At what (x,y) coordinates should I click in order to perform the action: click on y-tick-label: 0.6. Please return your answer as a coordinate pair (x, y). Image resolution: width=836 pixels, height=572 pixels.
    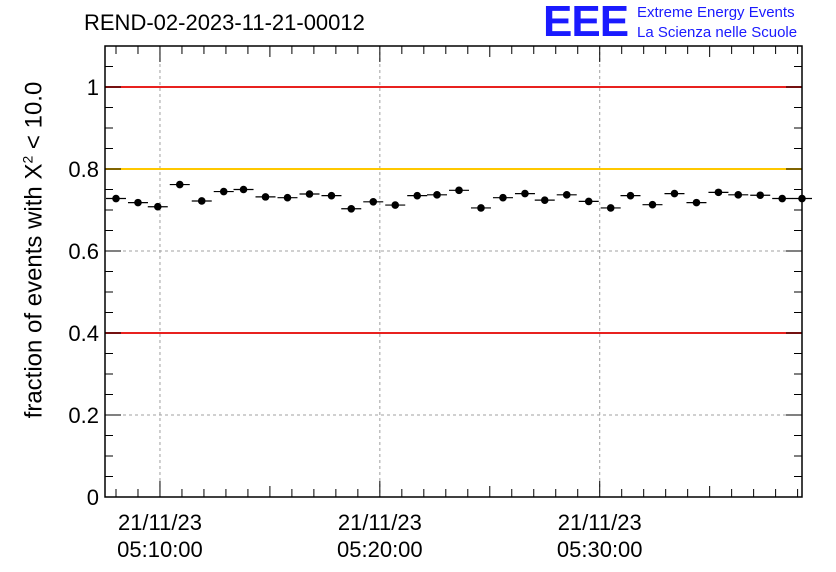
    Looking at the image, I should click on (83, 251).